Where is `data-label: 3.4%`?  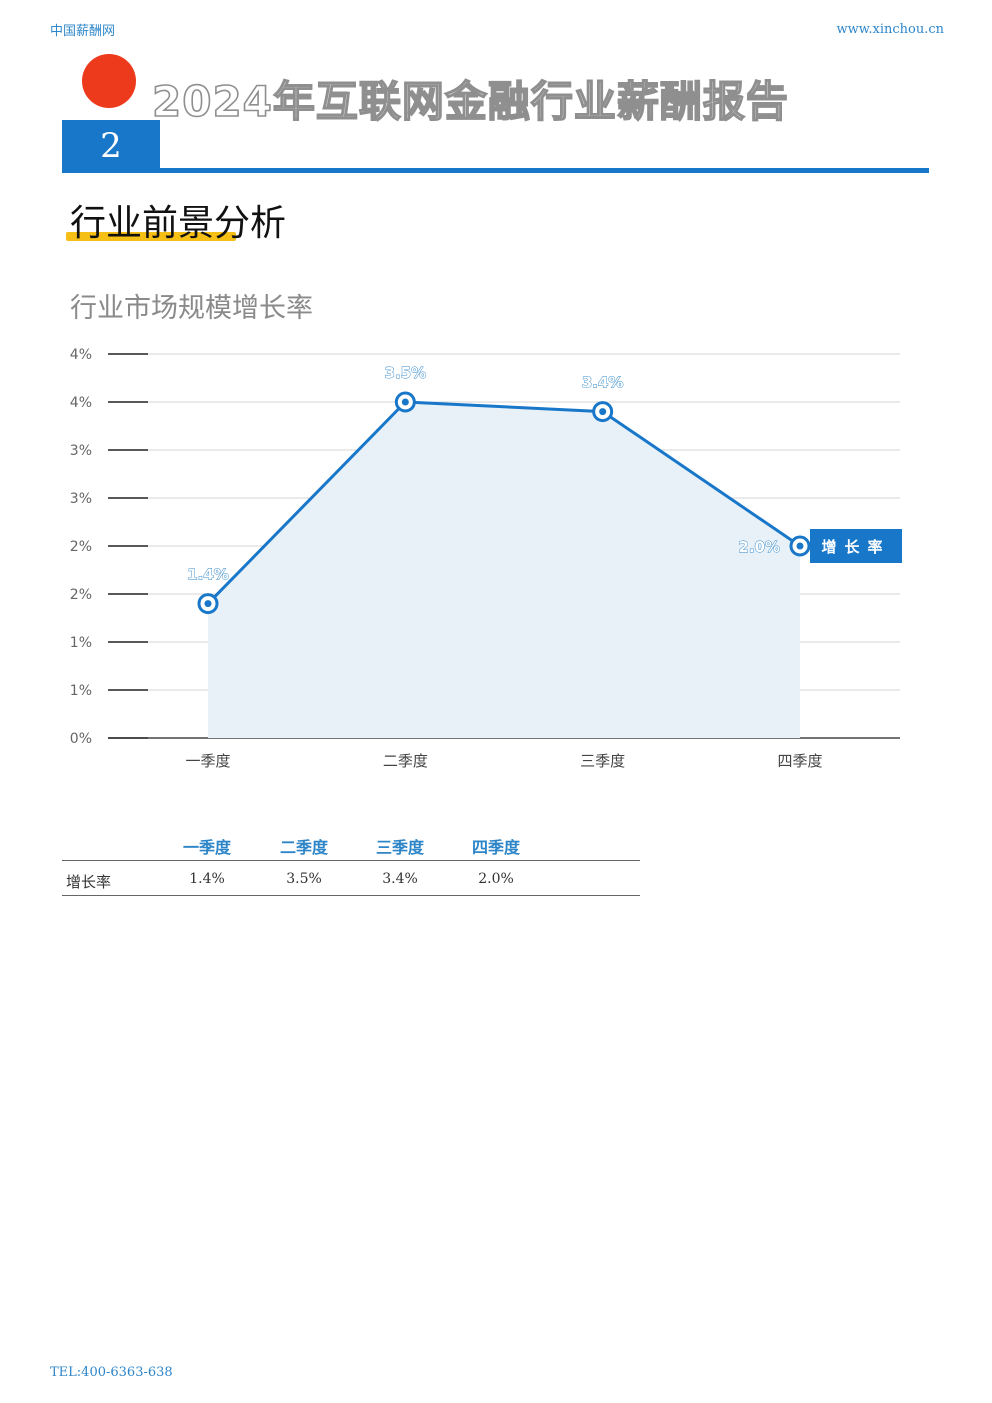 data-label: 3.4% is located at coordinates (603, 383).